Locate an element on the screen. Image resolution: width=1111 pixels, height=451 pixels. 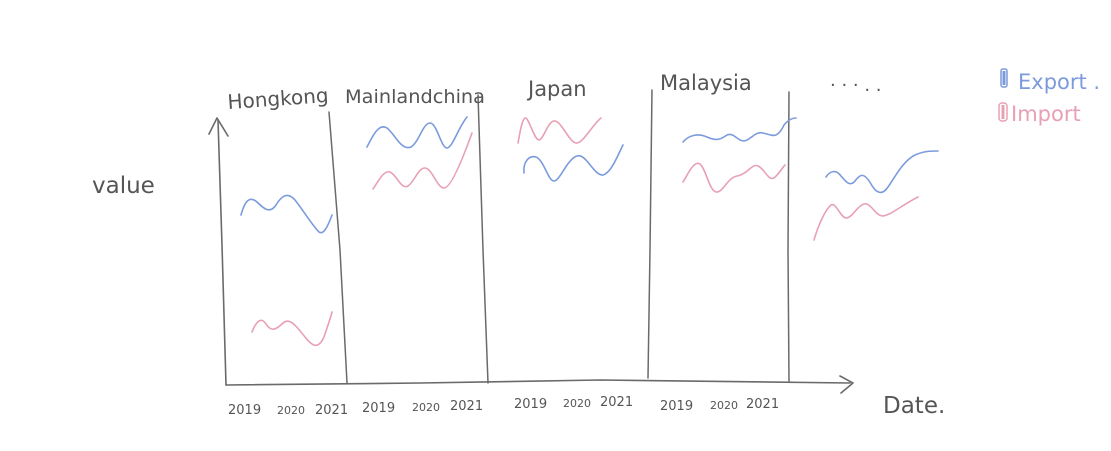
malaysia-import-line is located at coordinates (734, 177).